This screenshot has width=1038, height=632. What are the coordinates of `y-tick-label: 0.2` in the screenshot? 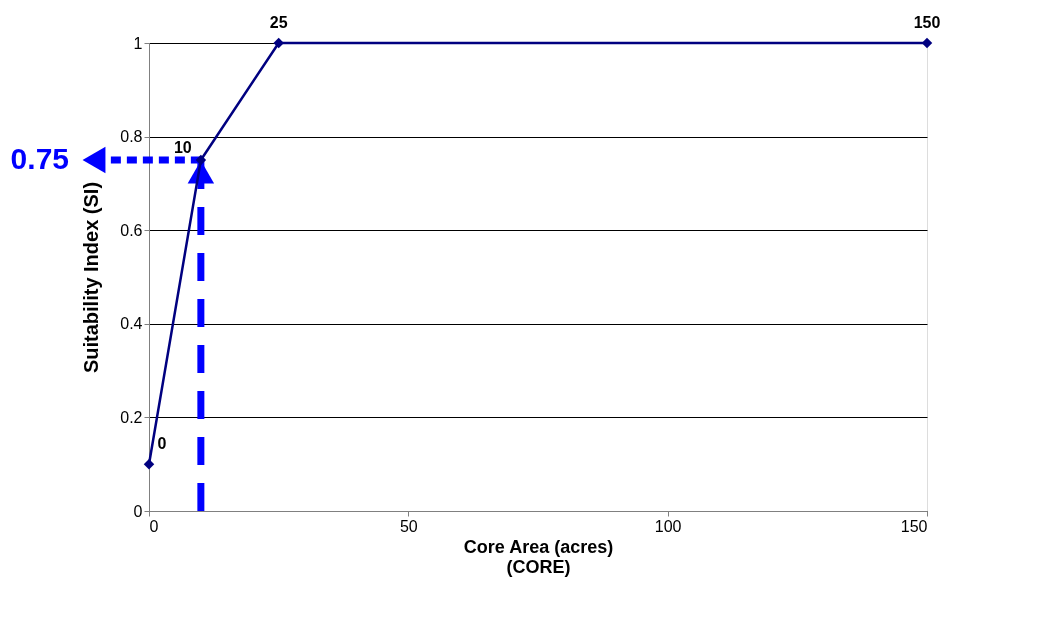 It's located at (131, 417).